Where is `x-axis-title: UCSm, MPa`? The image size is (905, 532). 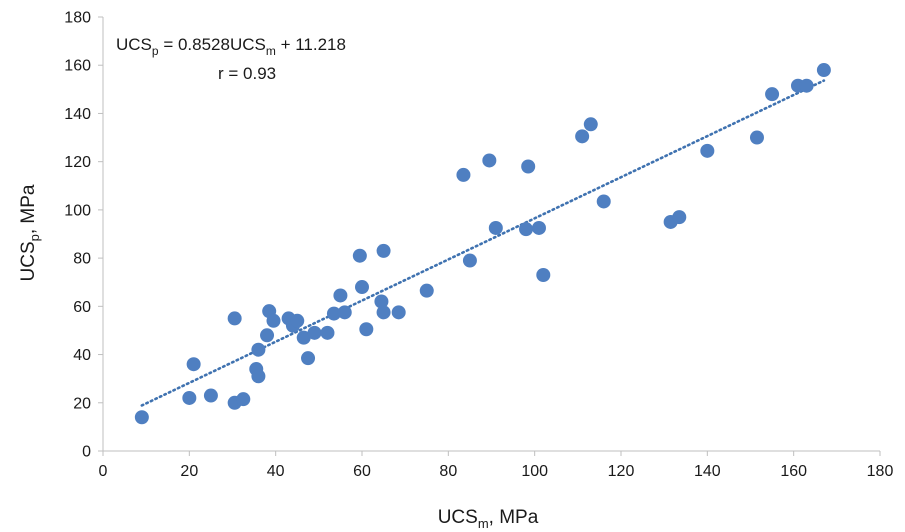 x-axis-title: UCSm, MPa is located at coordinates (488, 519).